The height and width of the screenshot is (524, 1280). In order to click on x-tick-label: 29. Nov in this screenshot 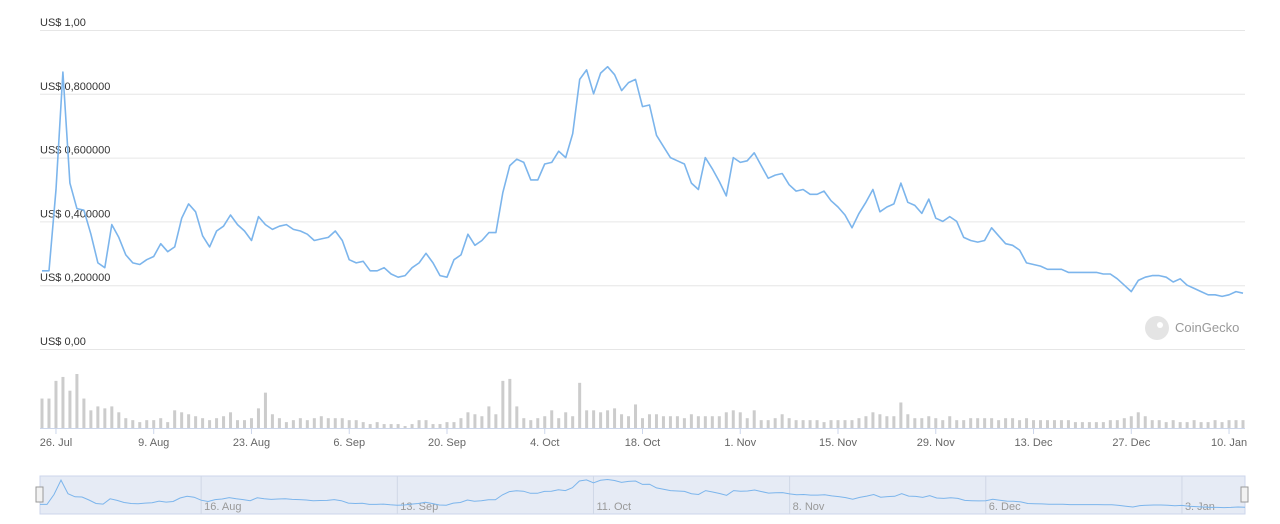, I will do `click(936, 443)`.